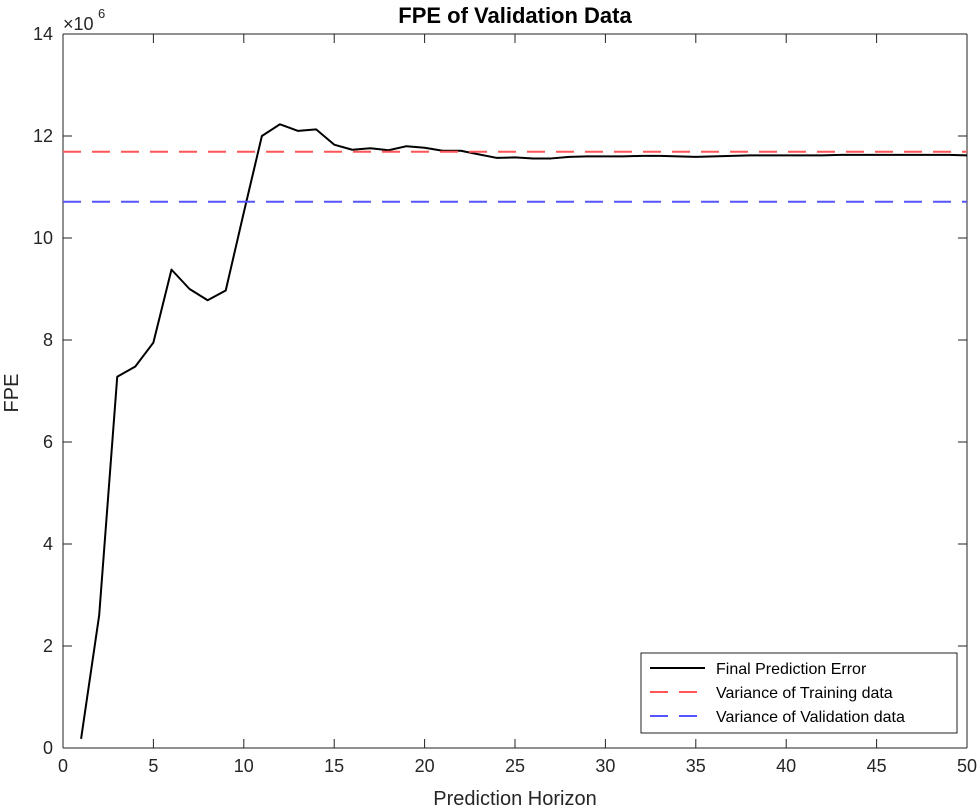 The image size is (980, 808). I want to click on y-tick-label: 4, so click(48, 544).